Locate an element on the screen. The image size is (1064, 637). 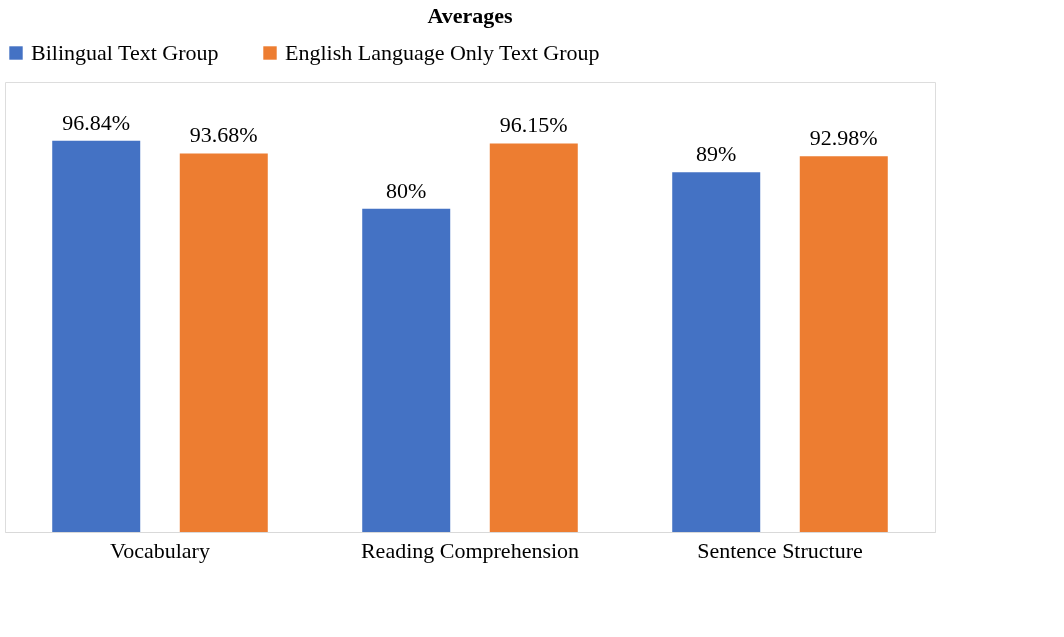
x-tick-label: Sentence Structure is located at coordinates (780, 550).